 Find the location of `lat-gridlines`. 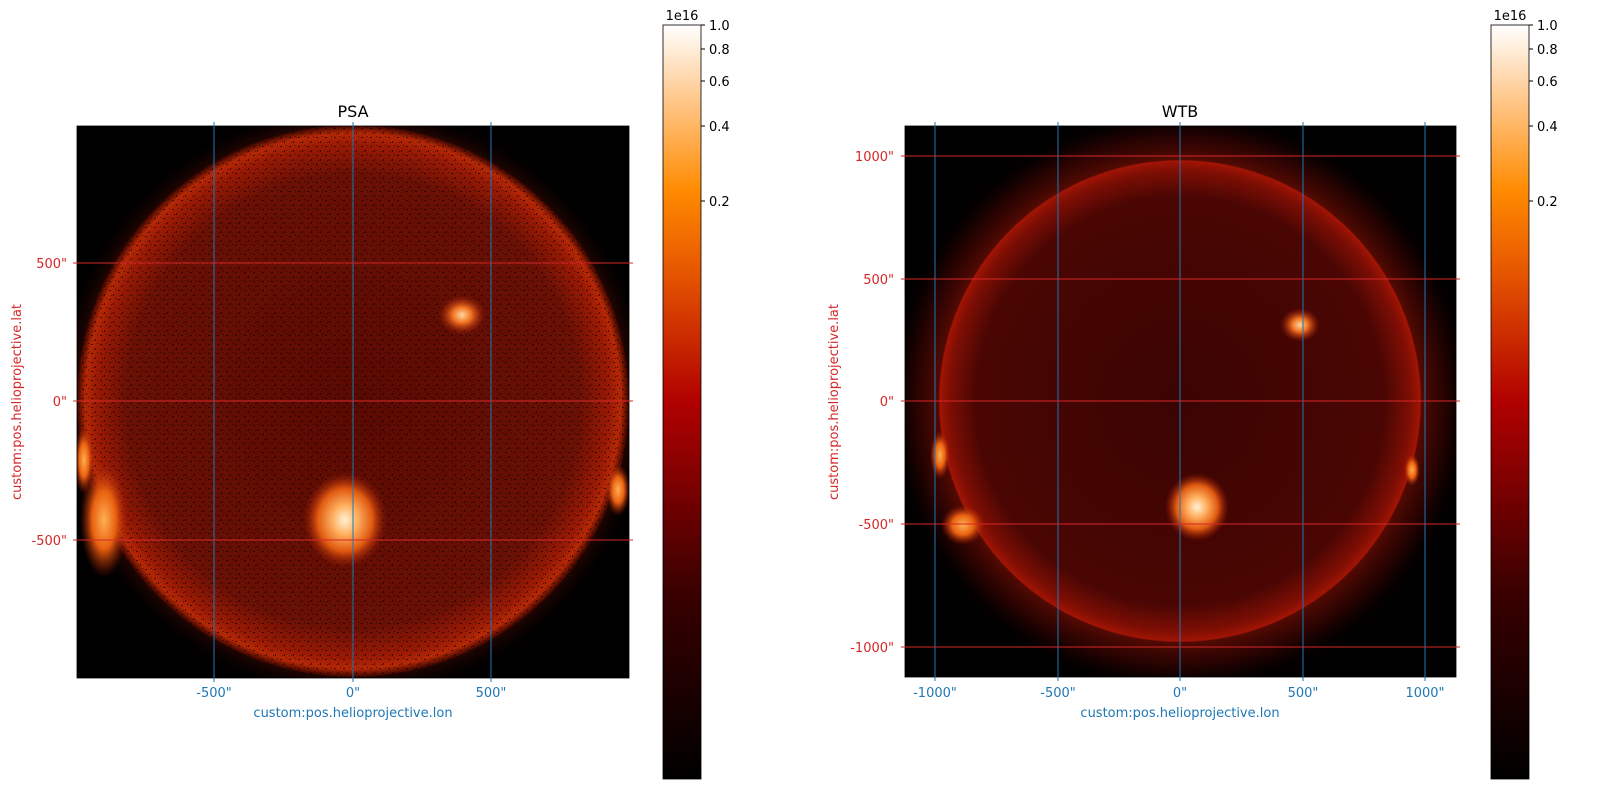

lat-gridlines is located at coordinates (353, 401).